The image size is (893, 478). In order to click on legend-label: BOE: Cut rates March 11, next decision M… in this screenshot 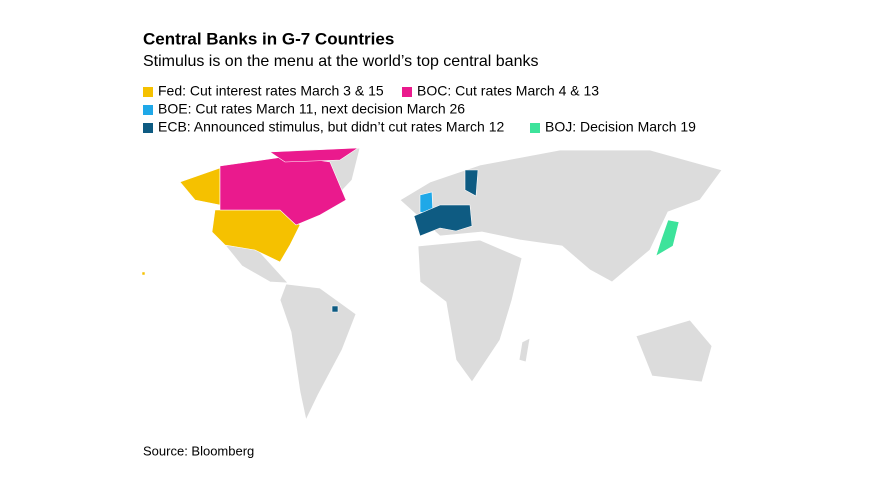, I will do `click(311, 109)`.